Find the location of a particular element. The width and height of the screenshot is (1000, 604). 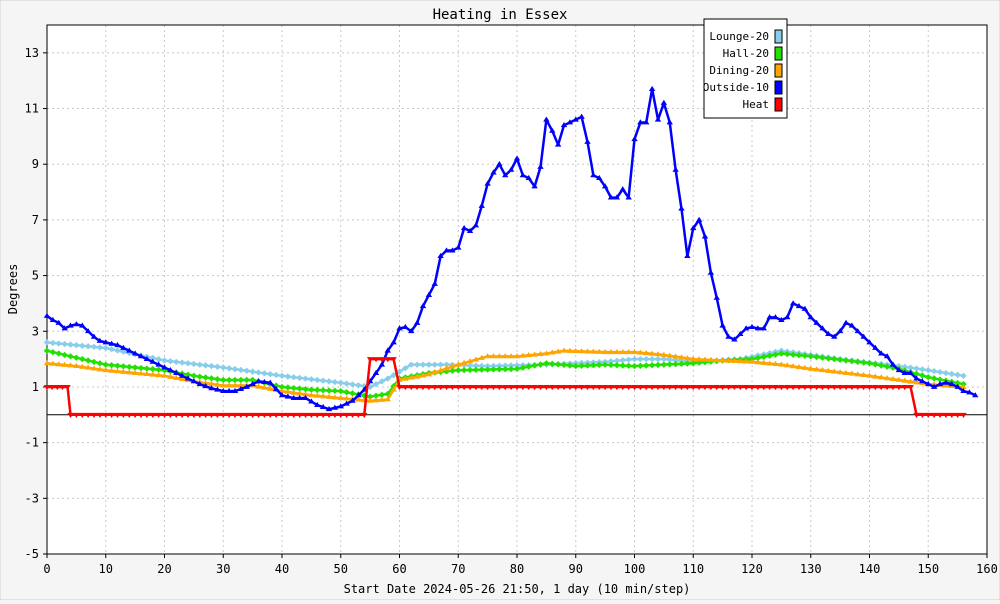

y-tick-label: 9 is located at coordinates (35, 164).